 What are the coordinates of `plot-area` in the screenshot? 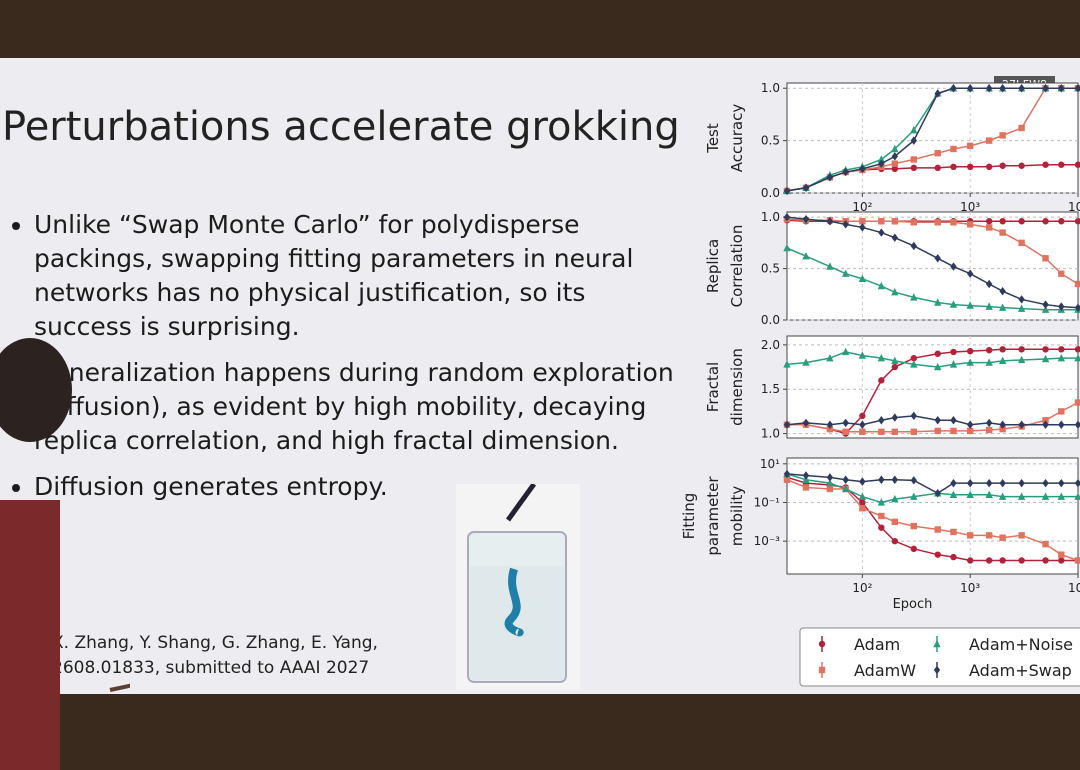 It's located at (932, 387).